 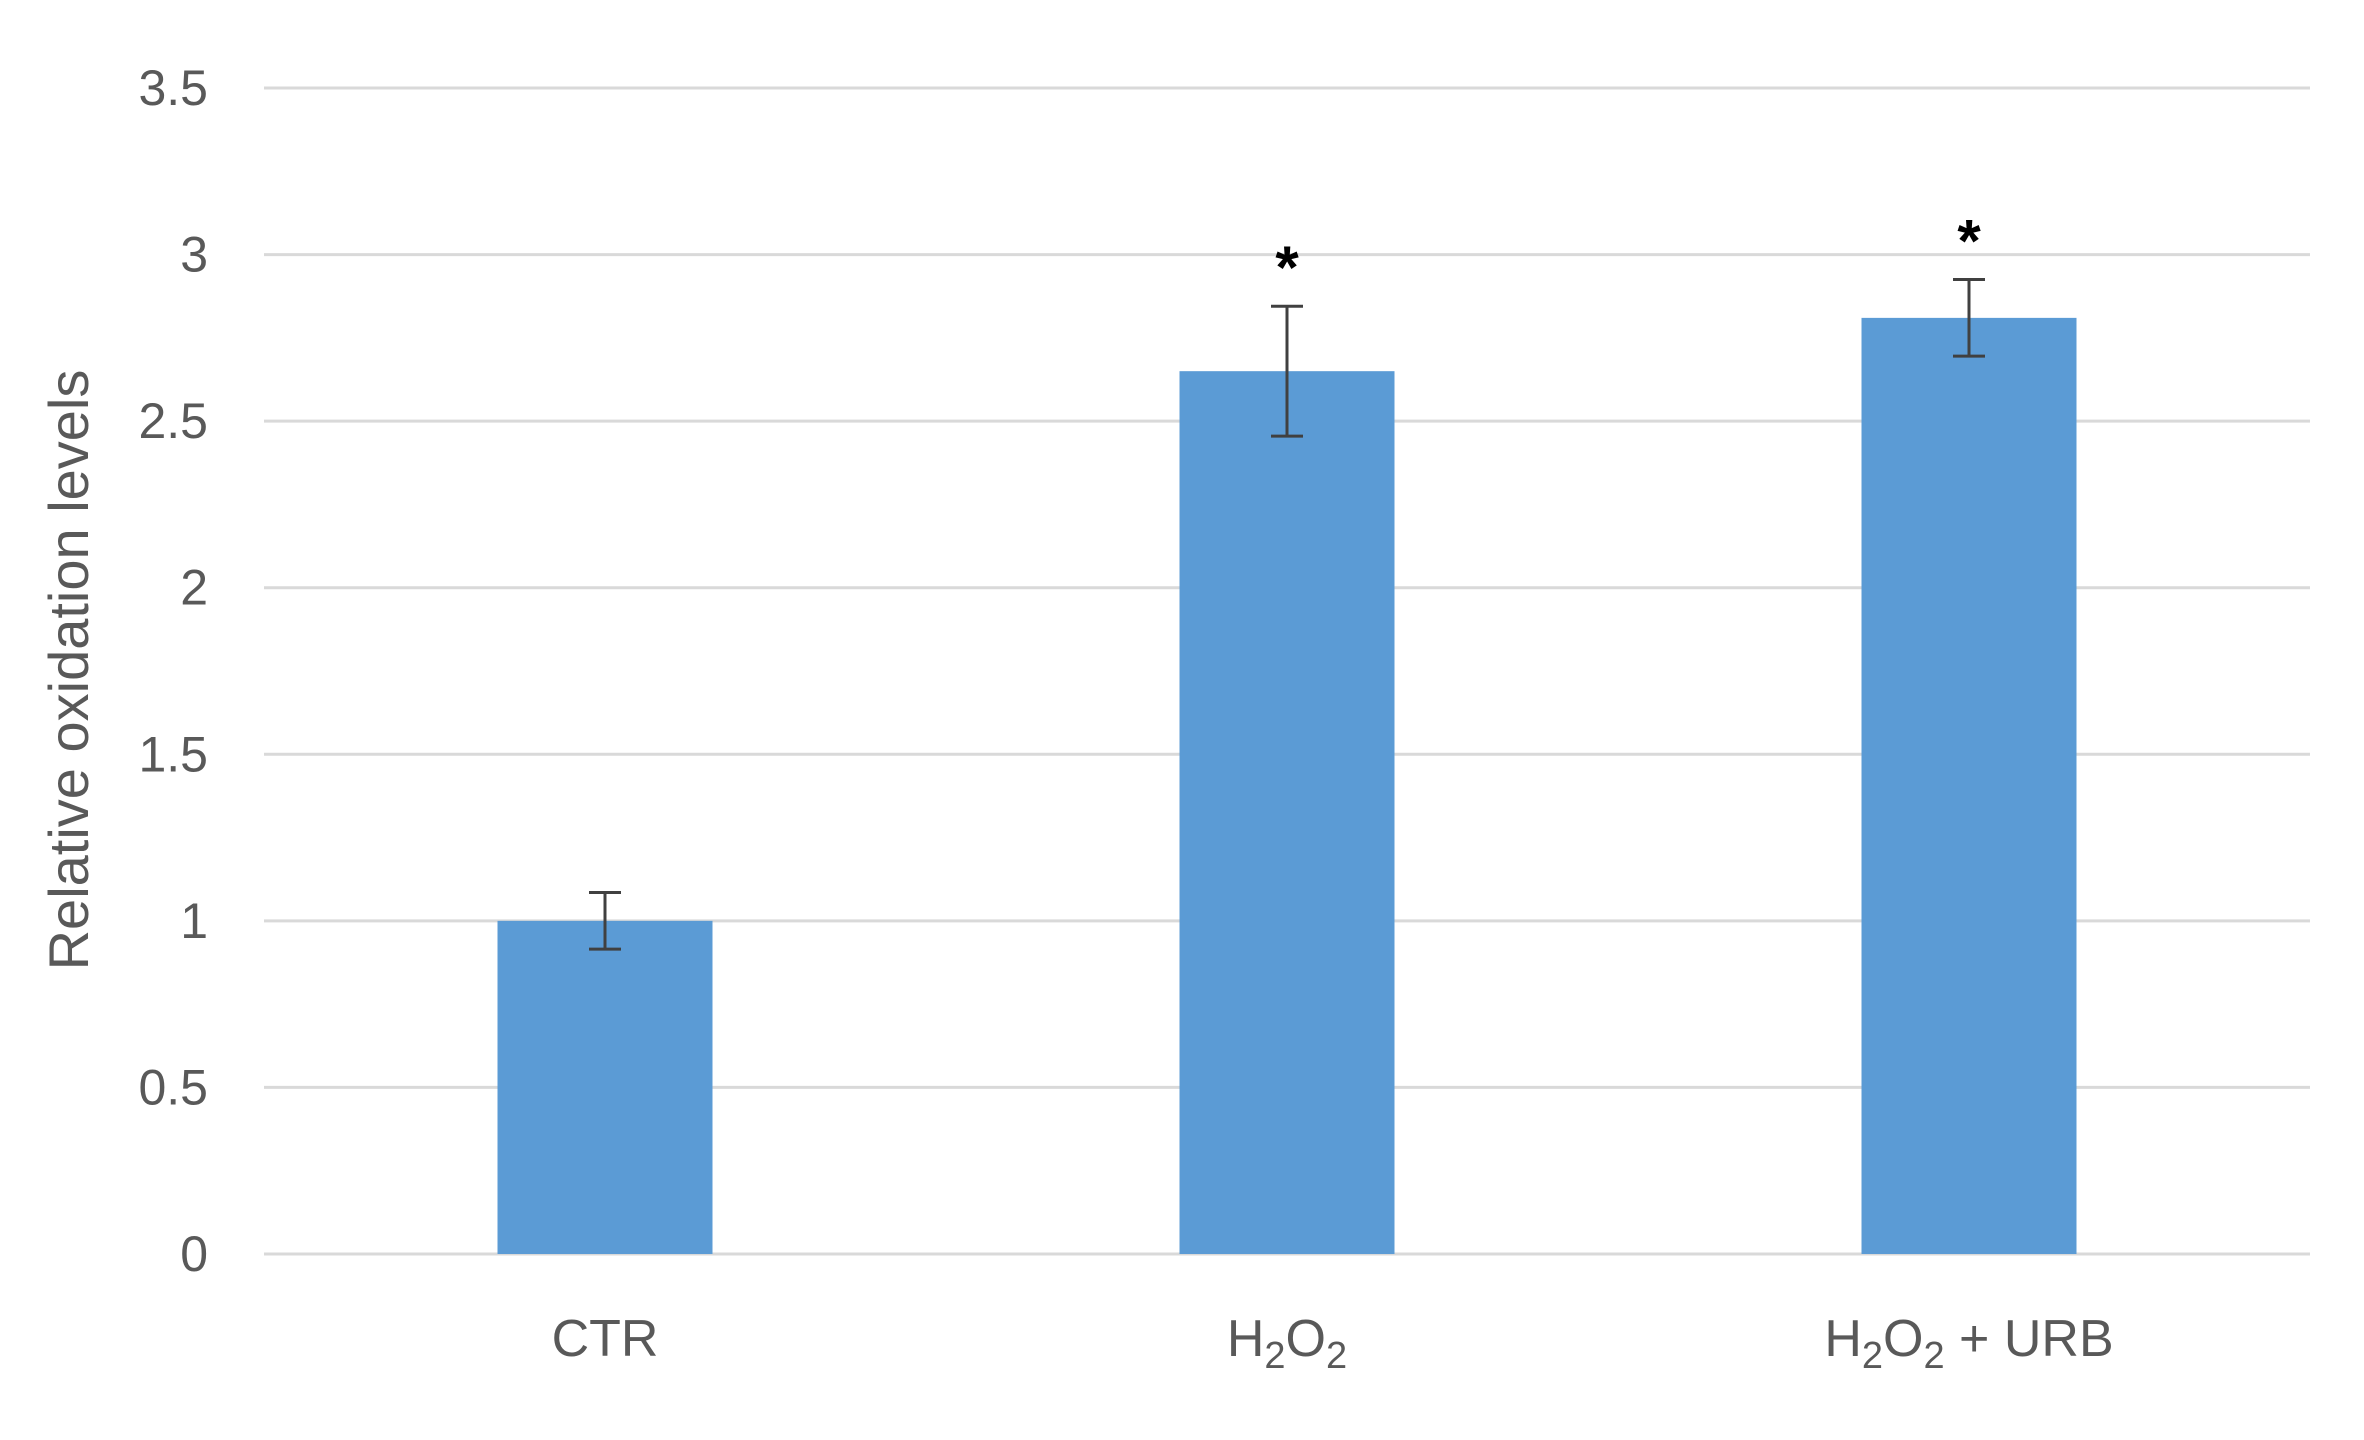 What do you see at coordinates (1628, 255) in the screenshot?
I see `annotations: * *` at bounding box center [1628, 255].